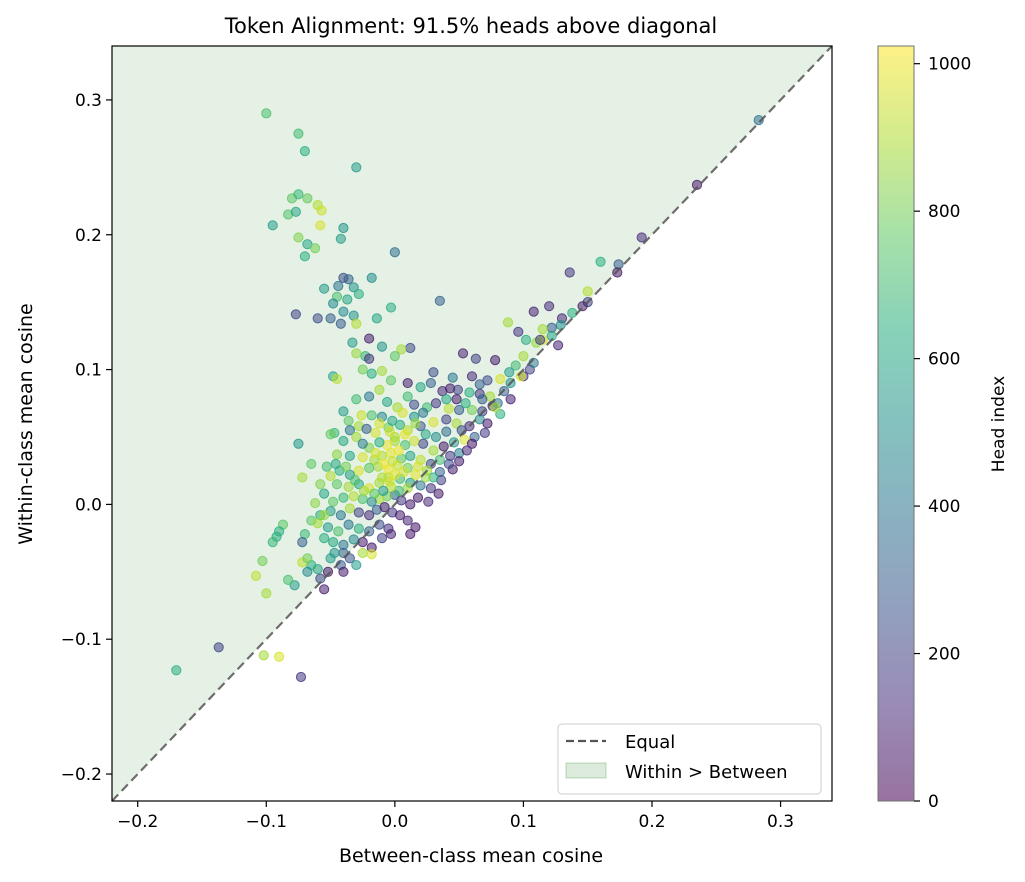  Describe the element at coordinates (455, 816) in the screenshot. I see `x-axis-ticks: −0.2 −0.1 0.0 0.1 0.2 0.3` at that location.